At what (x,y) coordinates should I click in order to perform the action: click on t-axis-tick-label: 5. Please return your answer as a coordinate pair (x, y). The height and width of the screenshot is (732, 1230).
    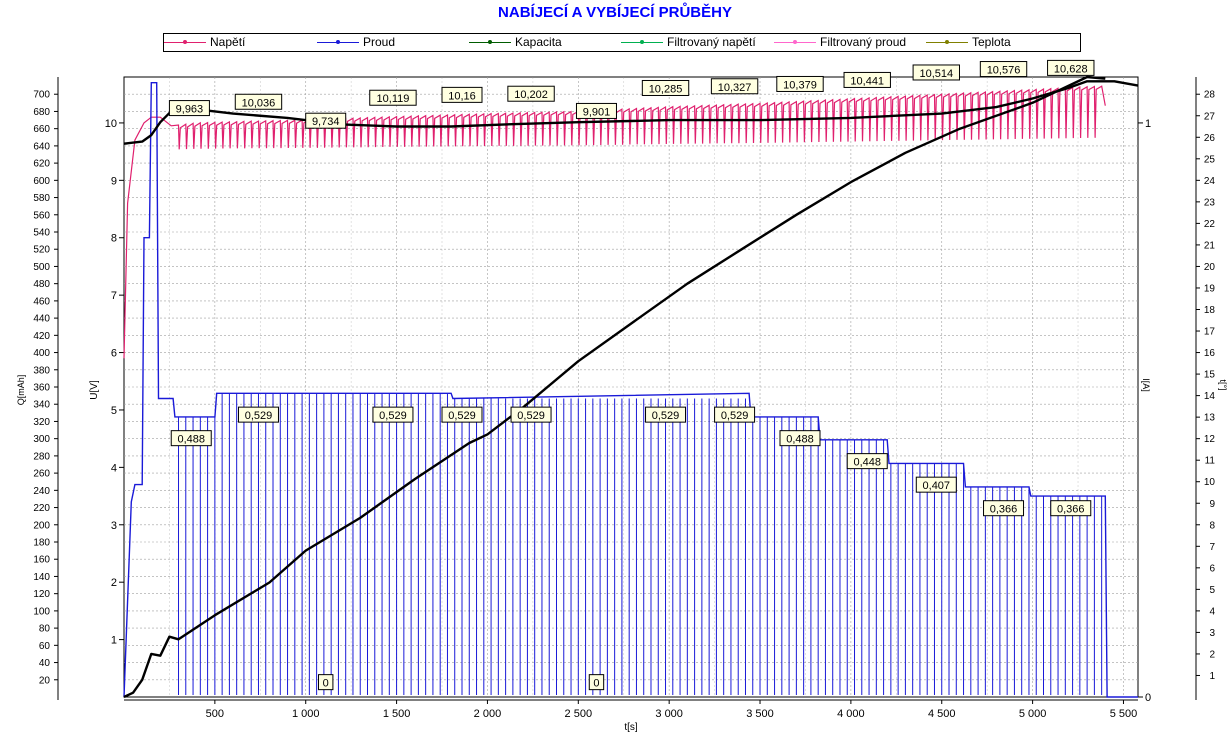
    Looking at the image, I should click on (1212, 590).